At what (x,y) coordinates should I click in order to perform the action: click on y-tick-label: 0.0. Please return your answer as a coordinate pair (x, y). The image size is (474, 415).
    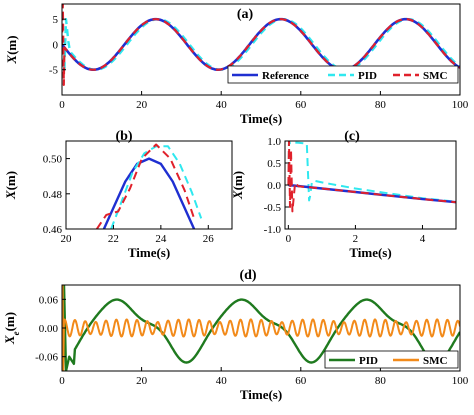
    Looking at the image, I should click on (274, 186).